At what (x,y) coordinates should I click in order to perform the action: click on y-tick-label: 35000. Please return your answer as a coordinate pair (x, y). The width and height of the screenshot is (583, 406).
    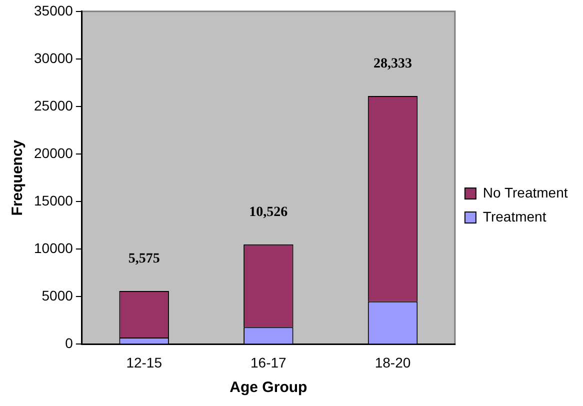
    Looking at the image, I should click on (54, 10).